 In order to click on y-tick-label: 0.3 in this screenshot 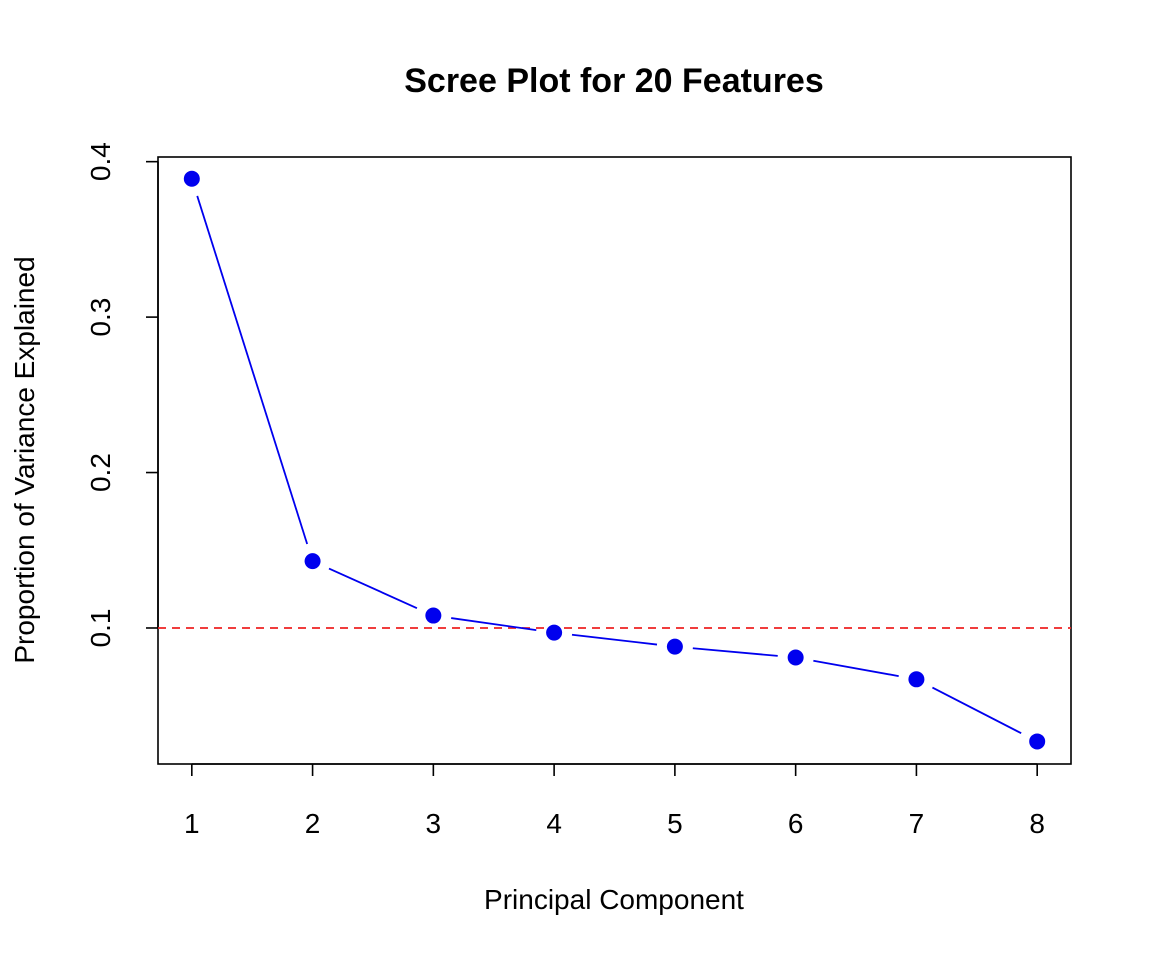, I will do `click(100, 317)`.